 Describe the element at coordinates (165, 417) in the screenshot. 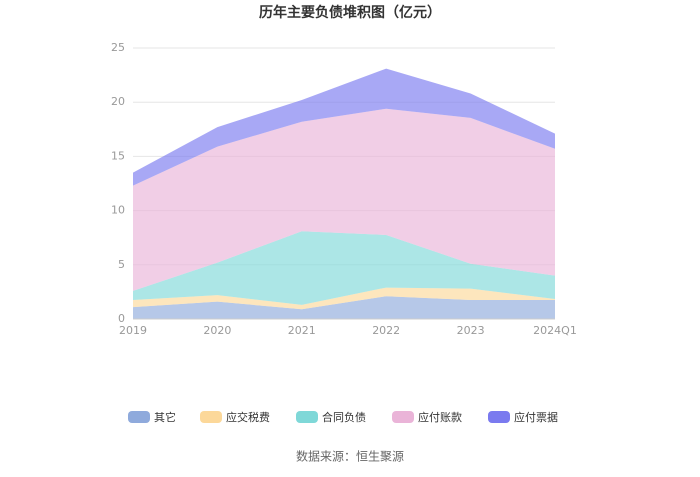

I see `legend-label: 其它` at that location.